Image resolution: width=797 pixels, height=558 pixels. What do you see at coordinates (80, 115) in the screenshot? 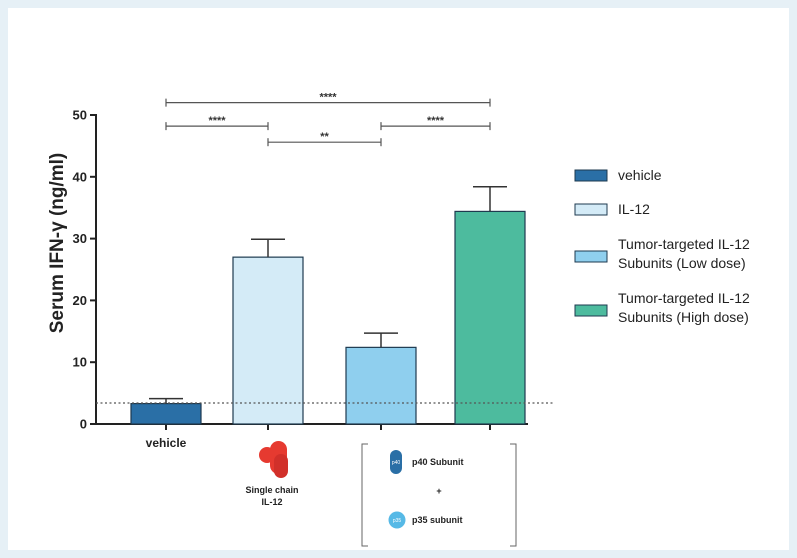
I see `y-tick-label: 50` at bounding box center [80, 115].